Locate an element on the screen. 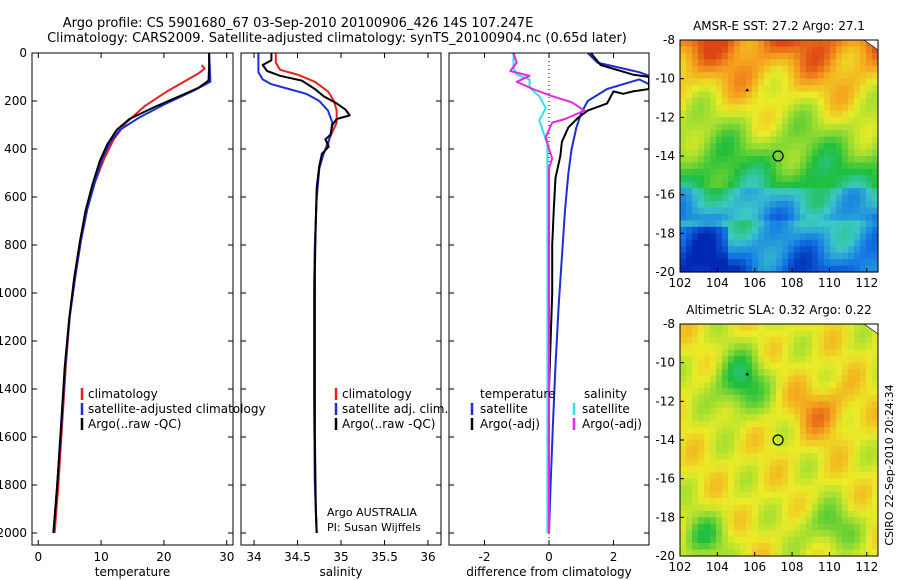 The height and width of the screenshot is (580, 900). annotation-line: Argo AUSTRALIA is located at coordinates (372, 512).